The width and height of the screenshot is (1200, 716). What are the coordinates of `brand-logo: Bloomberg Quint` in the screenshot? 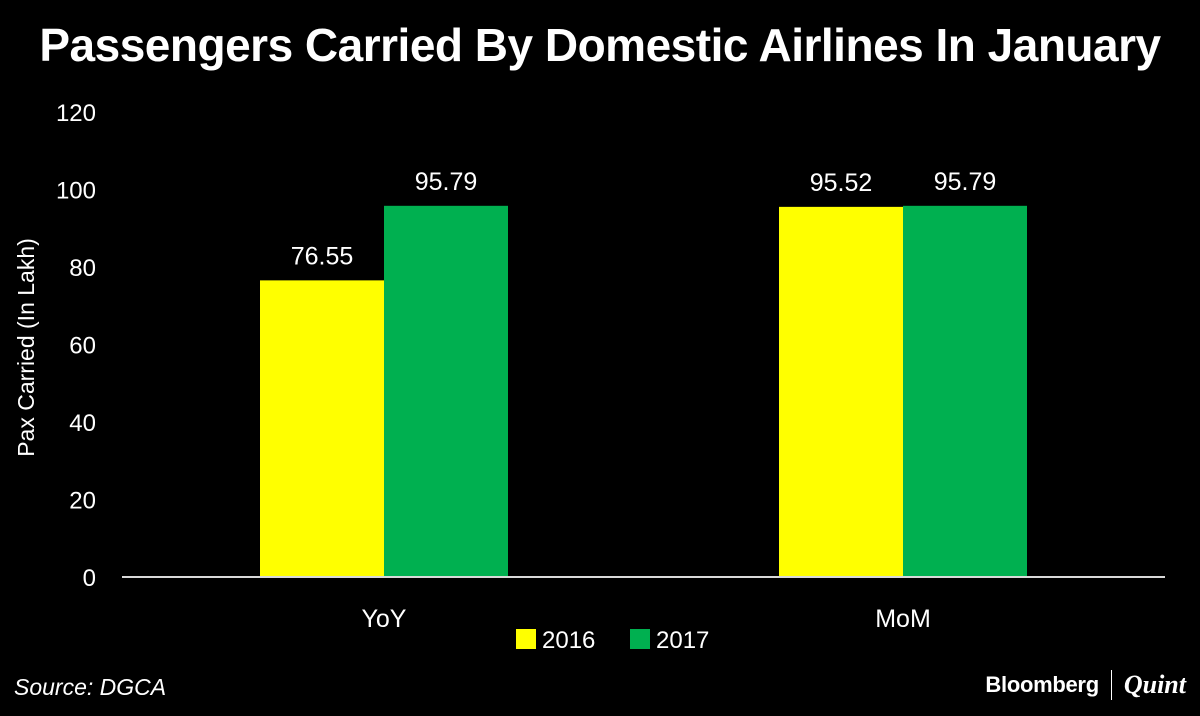 It's located at (1085, 685).